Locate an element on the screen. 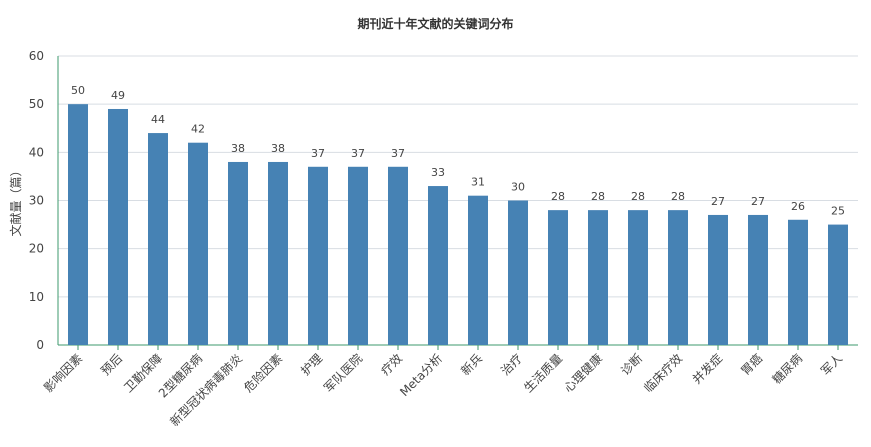 The width and height of the screenshot is (871, 447). category-label: 新兵 is located at coordinates (472, 365).